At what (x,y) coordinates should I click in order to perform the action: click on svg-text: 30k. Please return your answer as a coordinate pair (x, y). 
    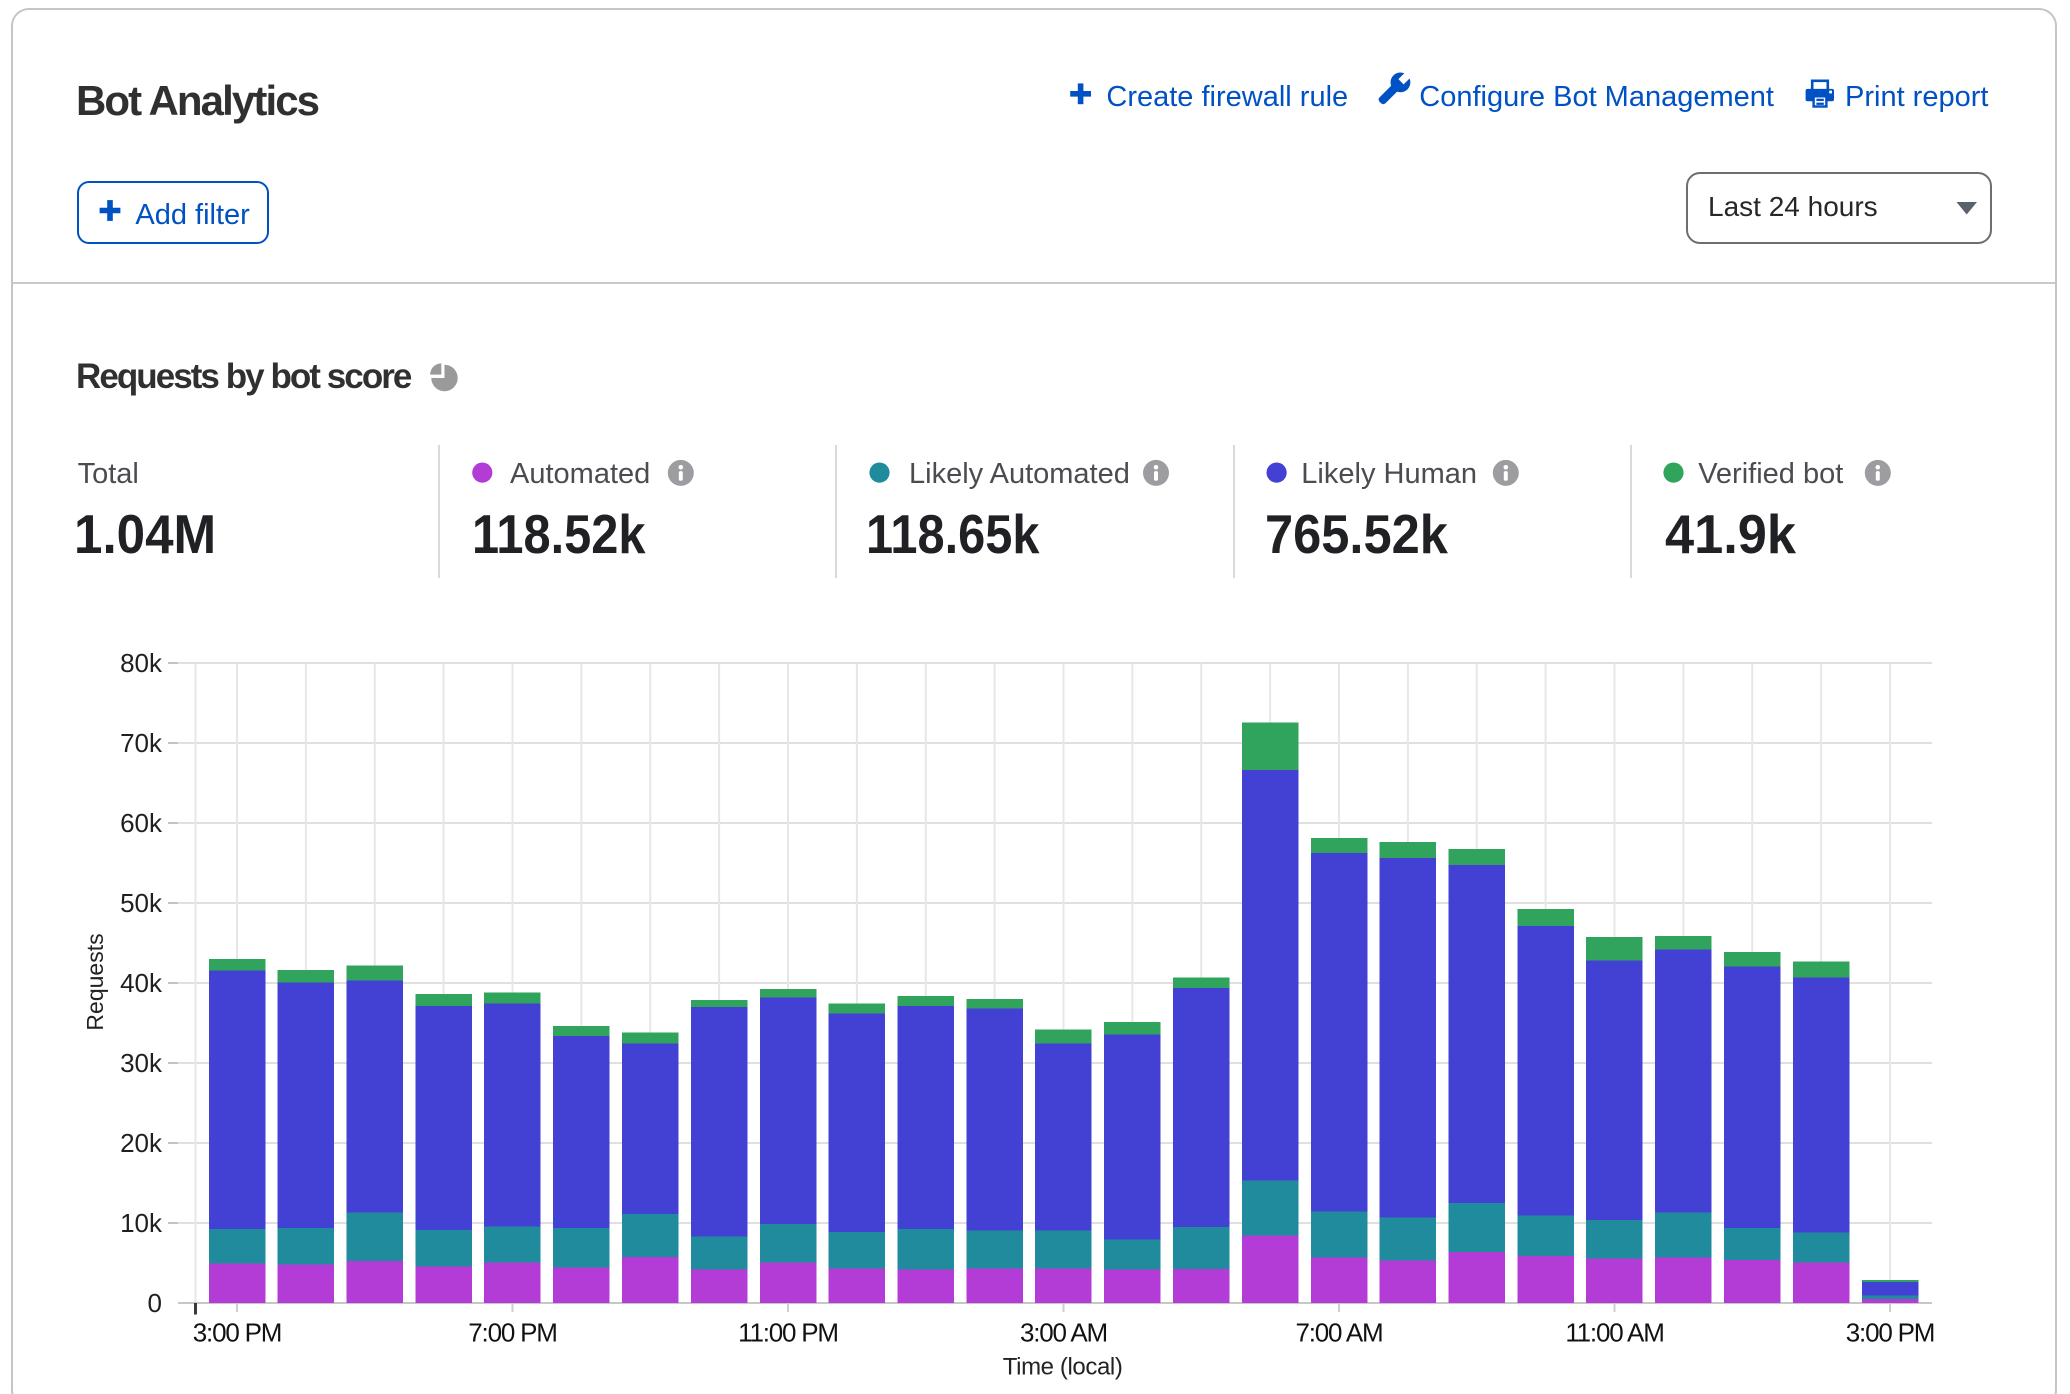
    Looking at the image, I should click on (141, 1063).